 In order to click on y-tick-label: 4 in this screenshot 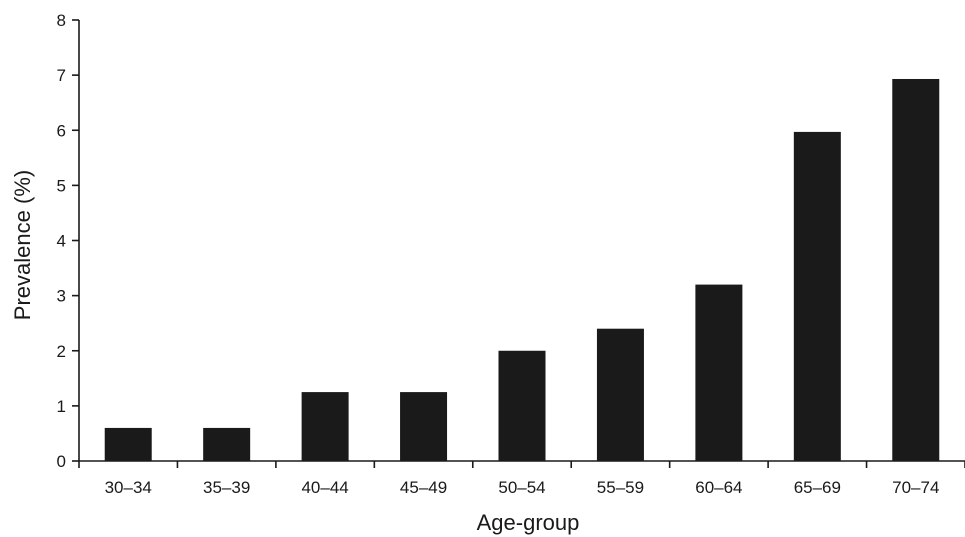, I will do `click(61, 241)`.